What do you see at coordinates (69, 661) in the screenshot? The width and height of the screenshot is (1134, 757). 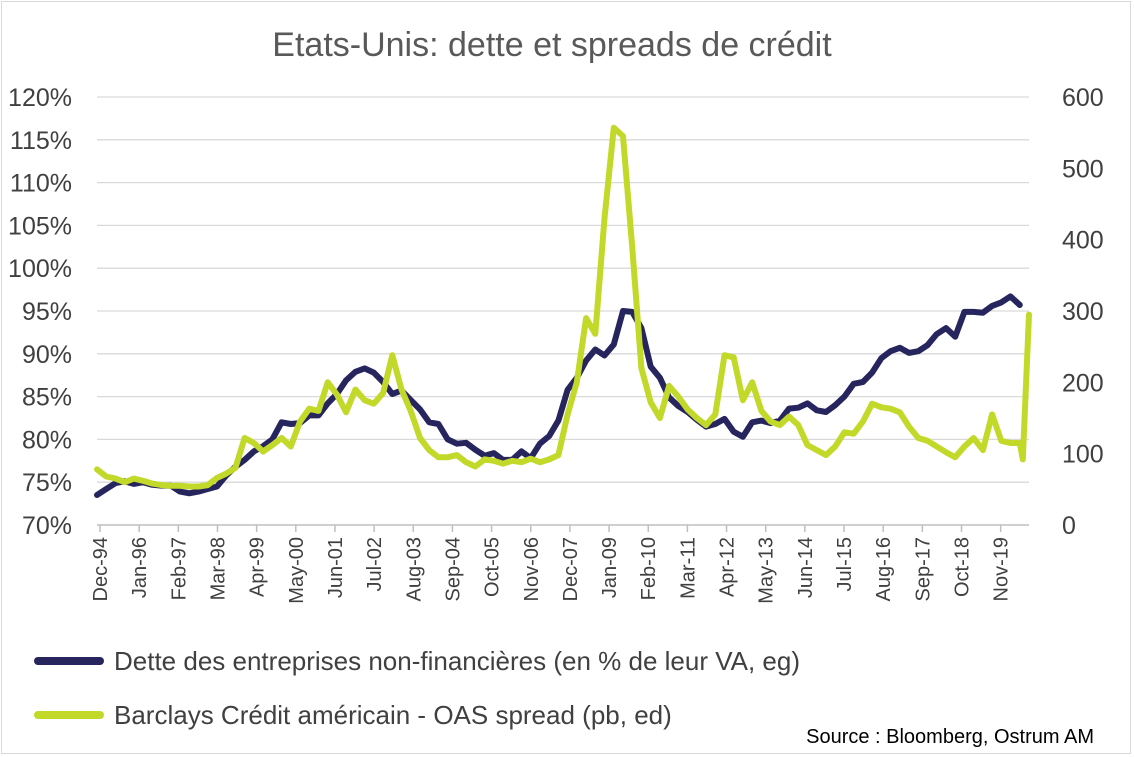 I see `legend-swatch-debt` at bounding box center [69, 661].